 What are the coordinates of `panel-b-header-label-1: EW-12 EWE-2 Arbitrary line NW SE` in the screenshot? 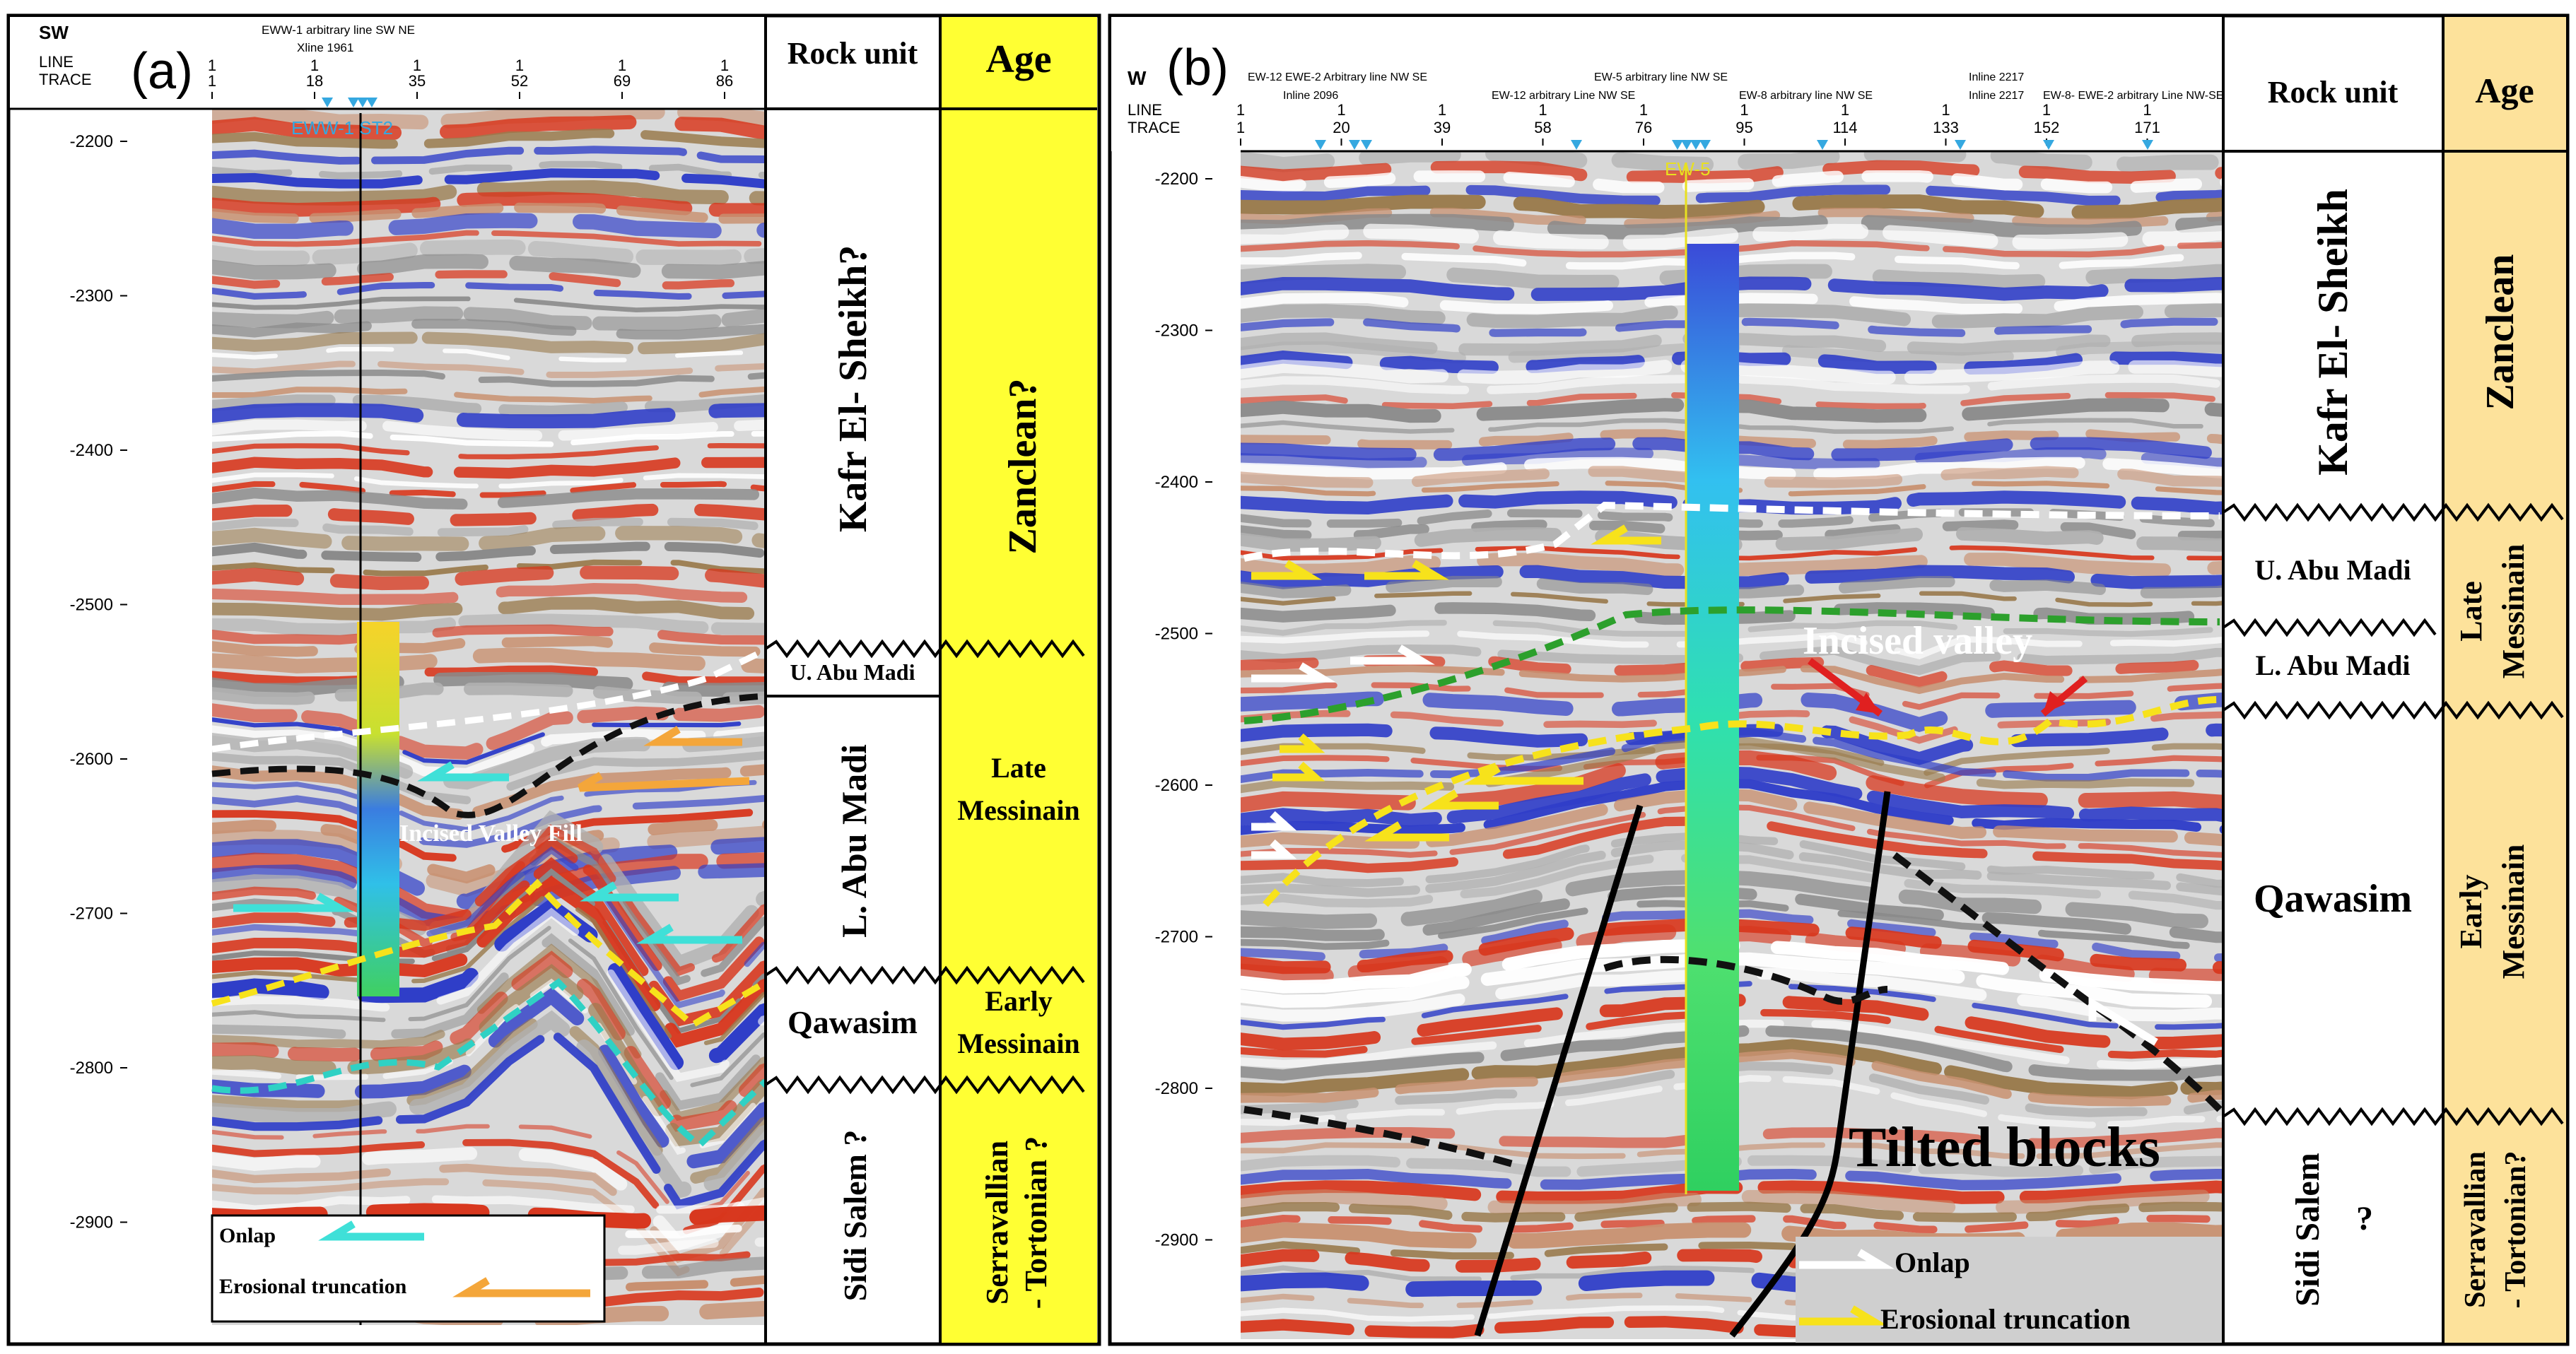 It's located at (1338, 77).